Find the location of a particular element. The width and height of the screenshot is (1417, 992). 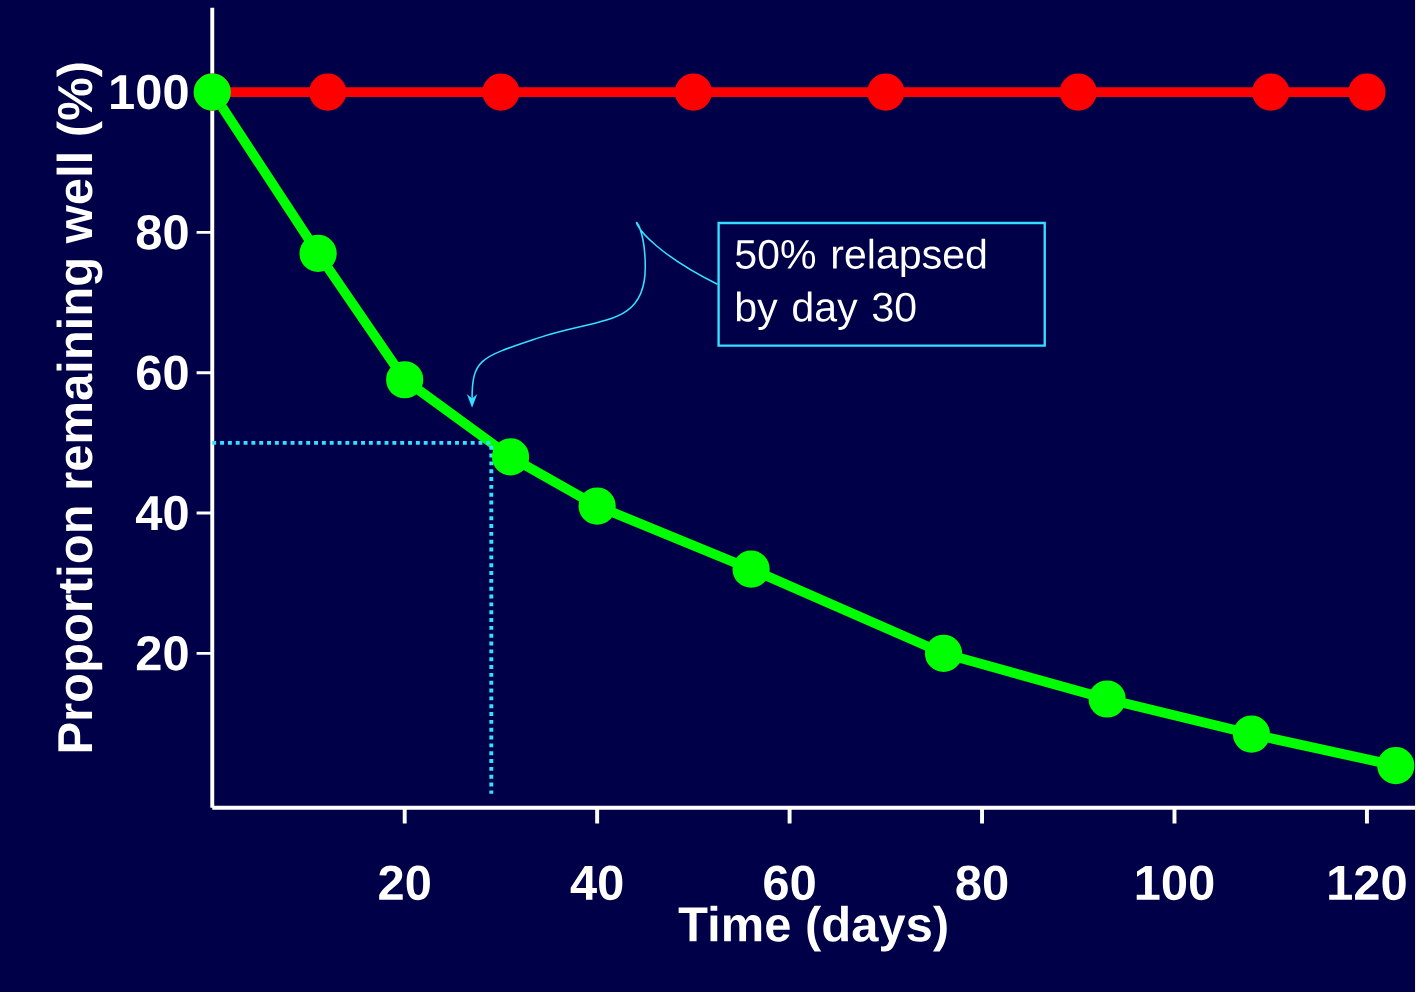

y-tick-label: 100 is located at coordinates (149, 92).